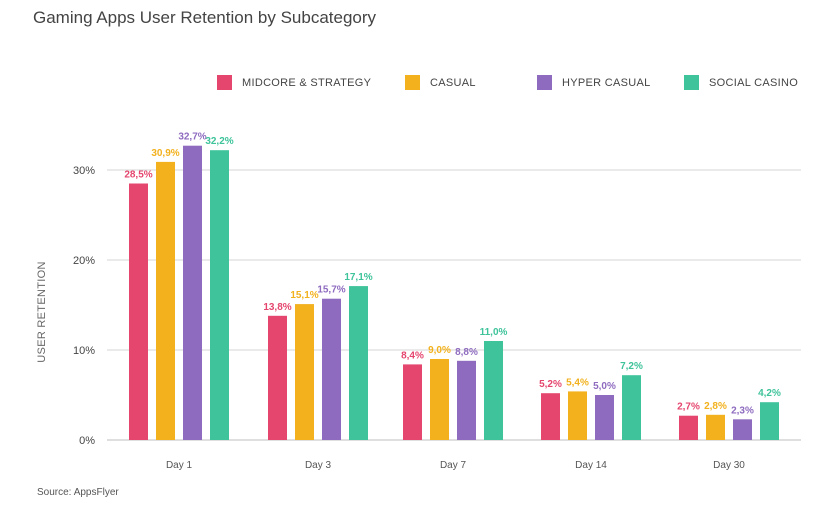 The width and height of the screenshot is (831, 527). I want to click on data-label: 28,5%, so click(138, 175).